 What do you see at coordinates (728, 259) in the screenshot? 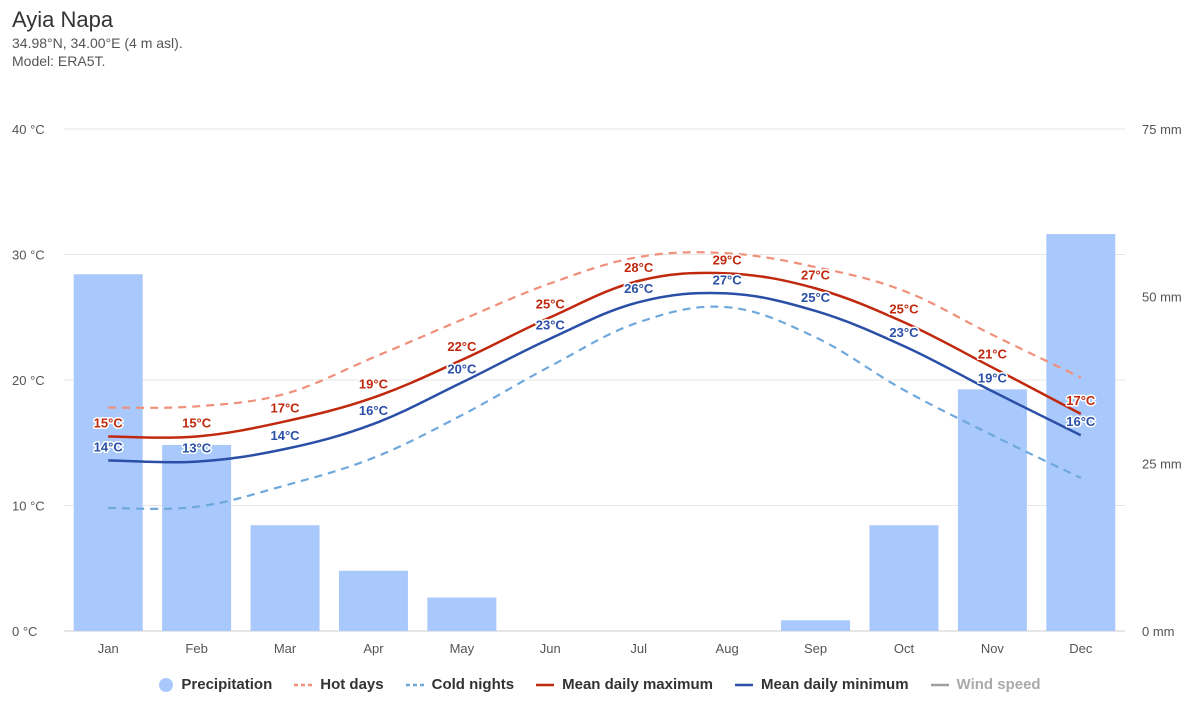
I see `max-temp-label: 29°C` at bounding box center [728, 259].